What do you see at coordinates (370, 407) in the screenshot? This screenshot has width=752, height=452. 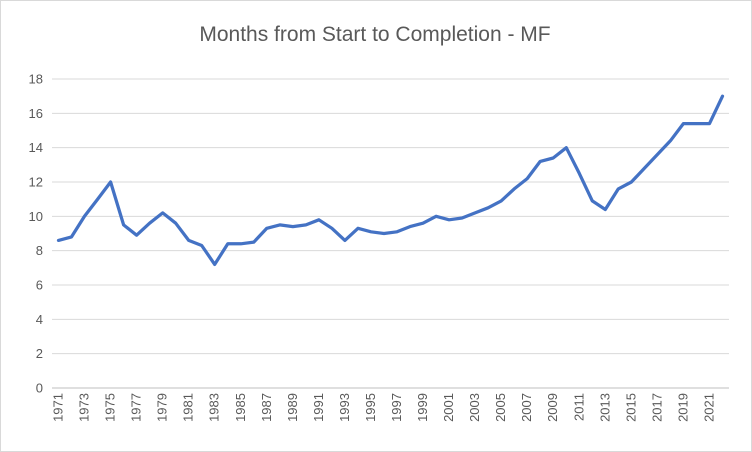 I see `x-tick-label: 1995` at bounding box center [370, 407].